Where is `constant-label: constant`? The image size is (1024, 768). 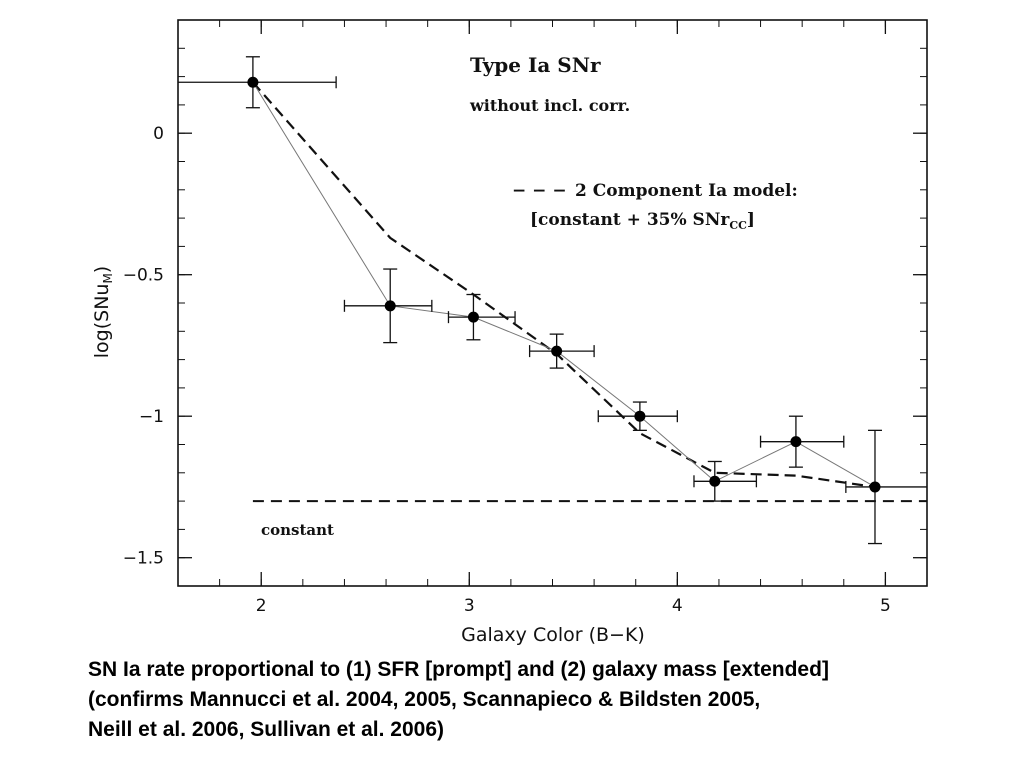 constant-label: constant is located at coordinates (297, 530).